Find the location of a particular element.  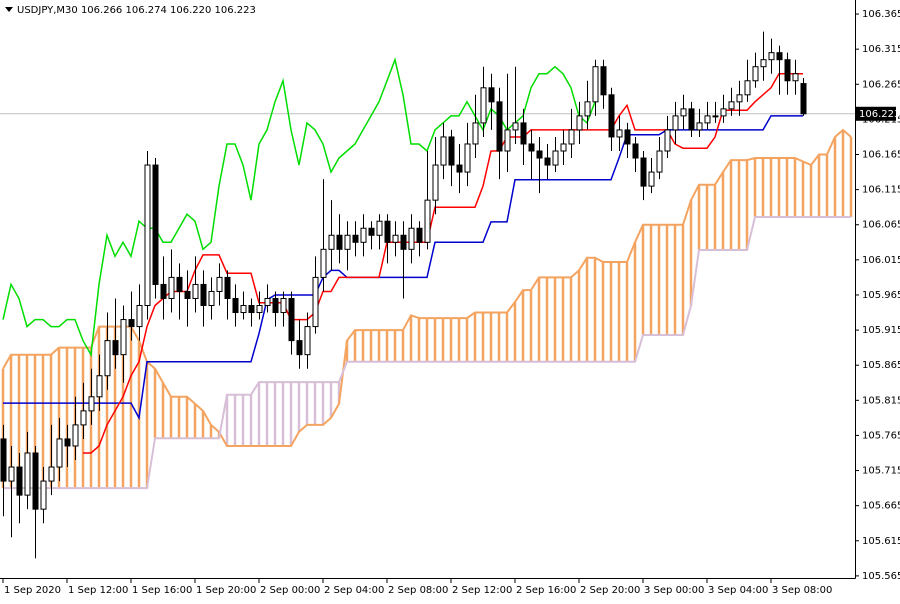

y-tick-label: 106.315 is located at coordinates (881, 49).